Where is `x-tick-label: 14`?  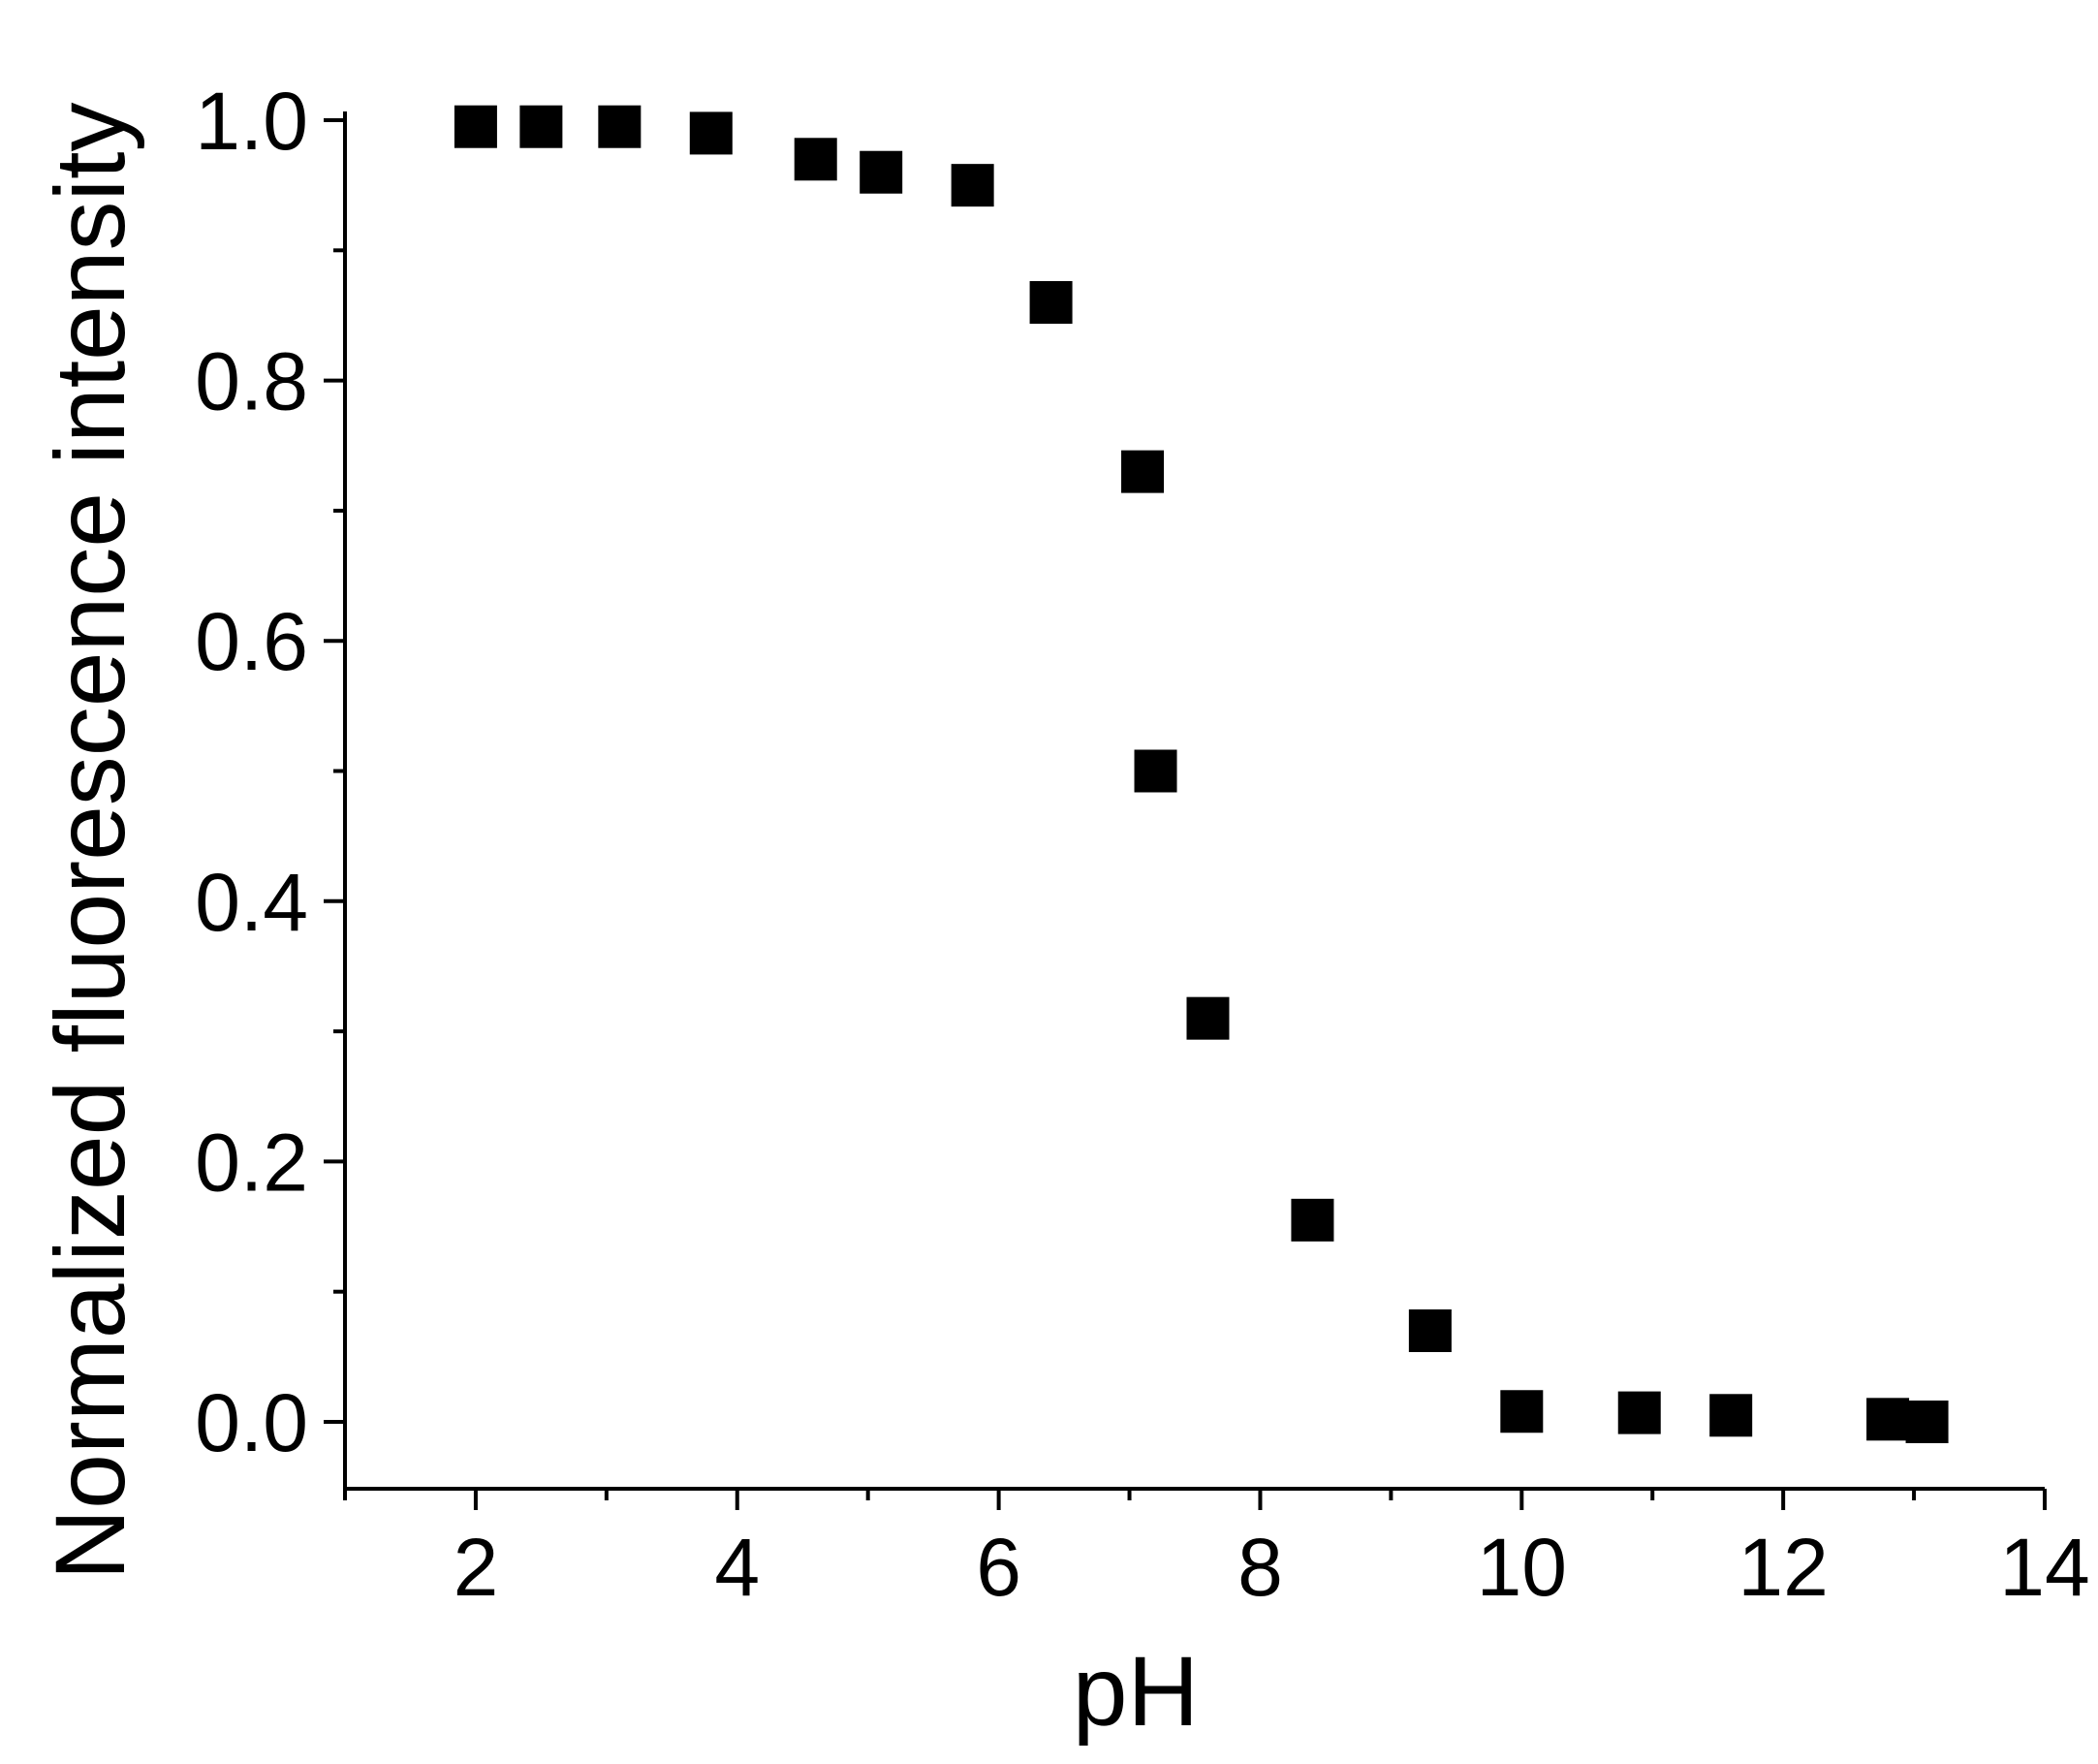
x-tick-label: 14 is located at coordinates (2044, 1568).